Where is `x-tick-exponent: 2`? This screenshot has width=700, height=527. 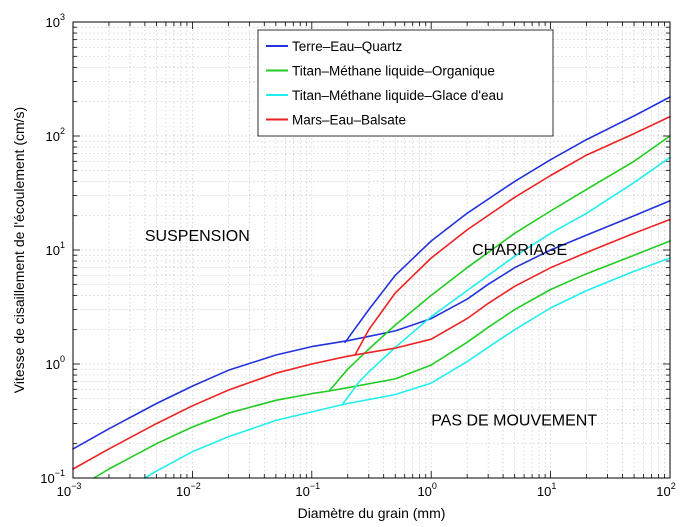 x-tick-exponent: 2 is located at coordinates (673, 486).